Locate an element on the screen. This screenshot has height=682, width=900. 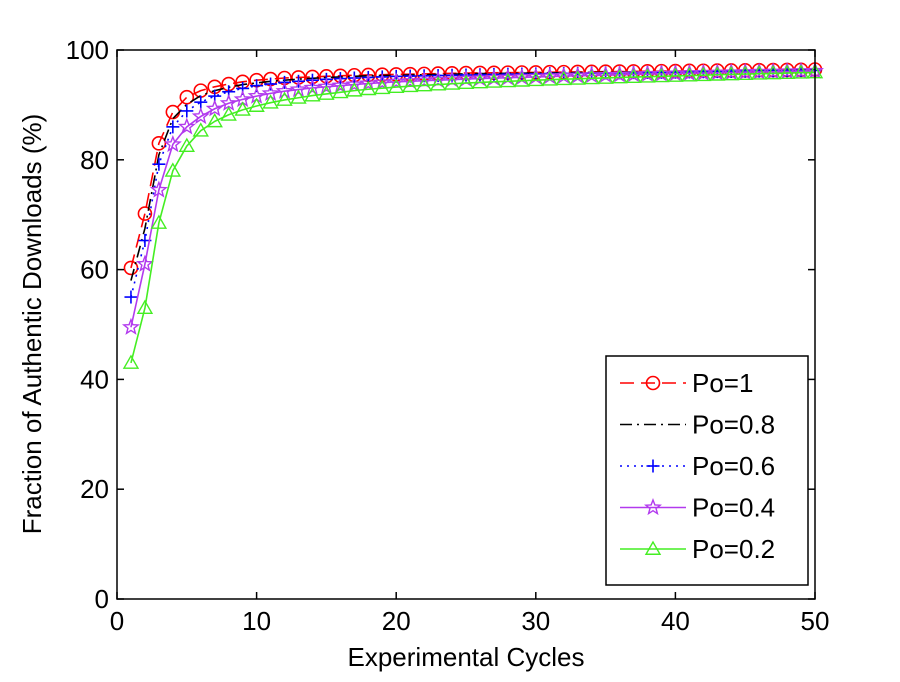
data-point-Po=0.4-43 is located at coordinates (717, 72).